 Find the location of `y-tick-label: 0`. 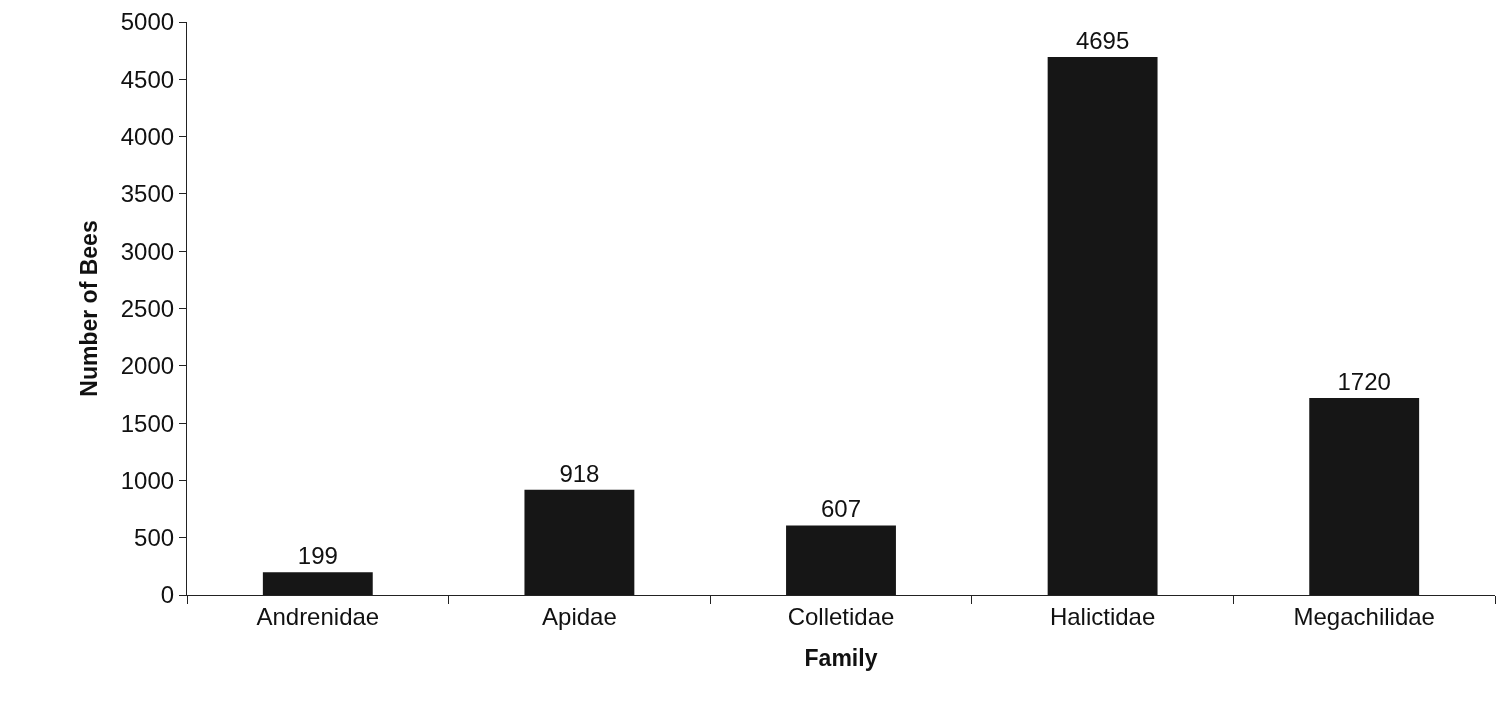

y-tick-label: 0 is located at coordinates (167, 595).